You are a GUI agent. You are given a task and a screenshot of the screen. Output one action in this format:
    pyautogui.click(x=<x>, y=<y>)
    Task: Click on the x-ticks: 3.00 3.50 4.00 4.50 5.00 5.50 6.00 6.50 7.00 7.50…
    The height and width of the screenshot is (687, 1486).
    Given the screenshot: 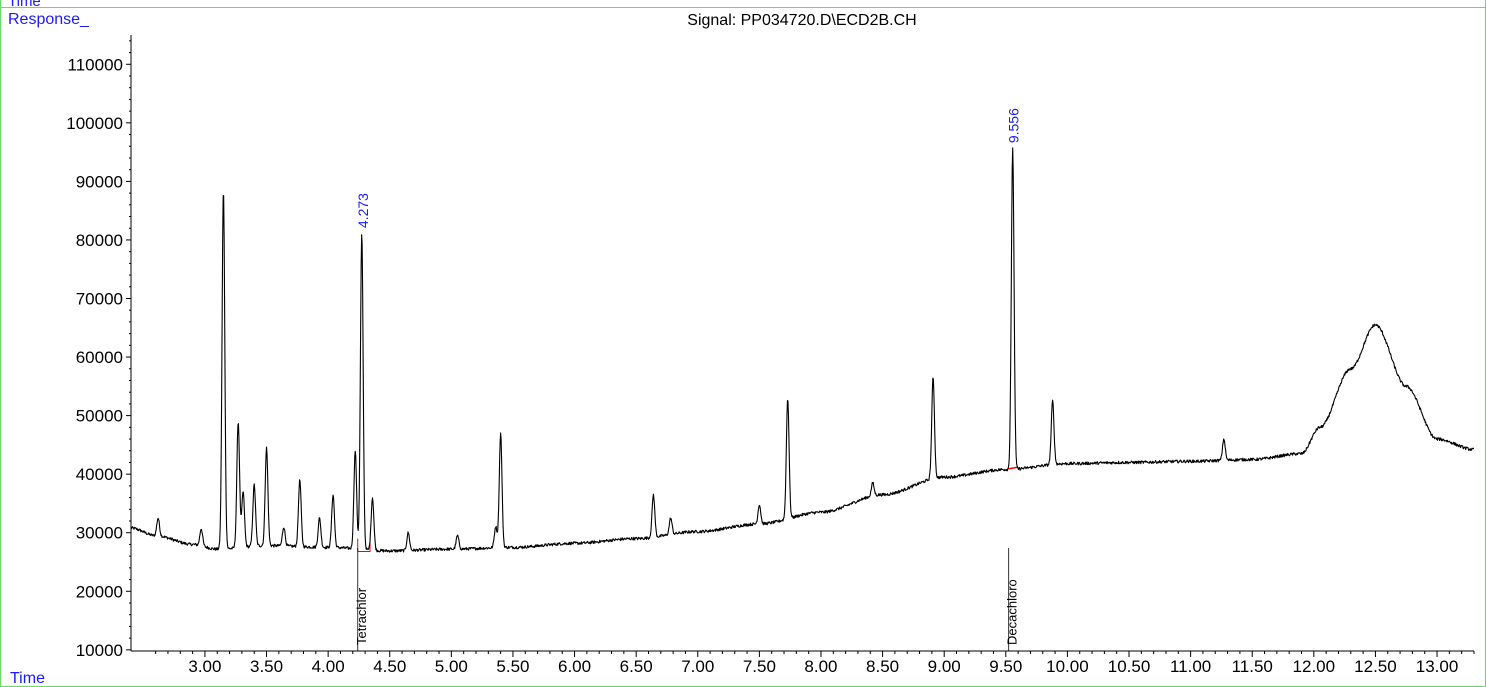 What is the action you would take?
    pyautogui.click(x=815, y=663)
    